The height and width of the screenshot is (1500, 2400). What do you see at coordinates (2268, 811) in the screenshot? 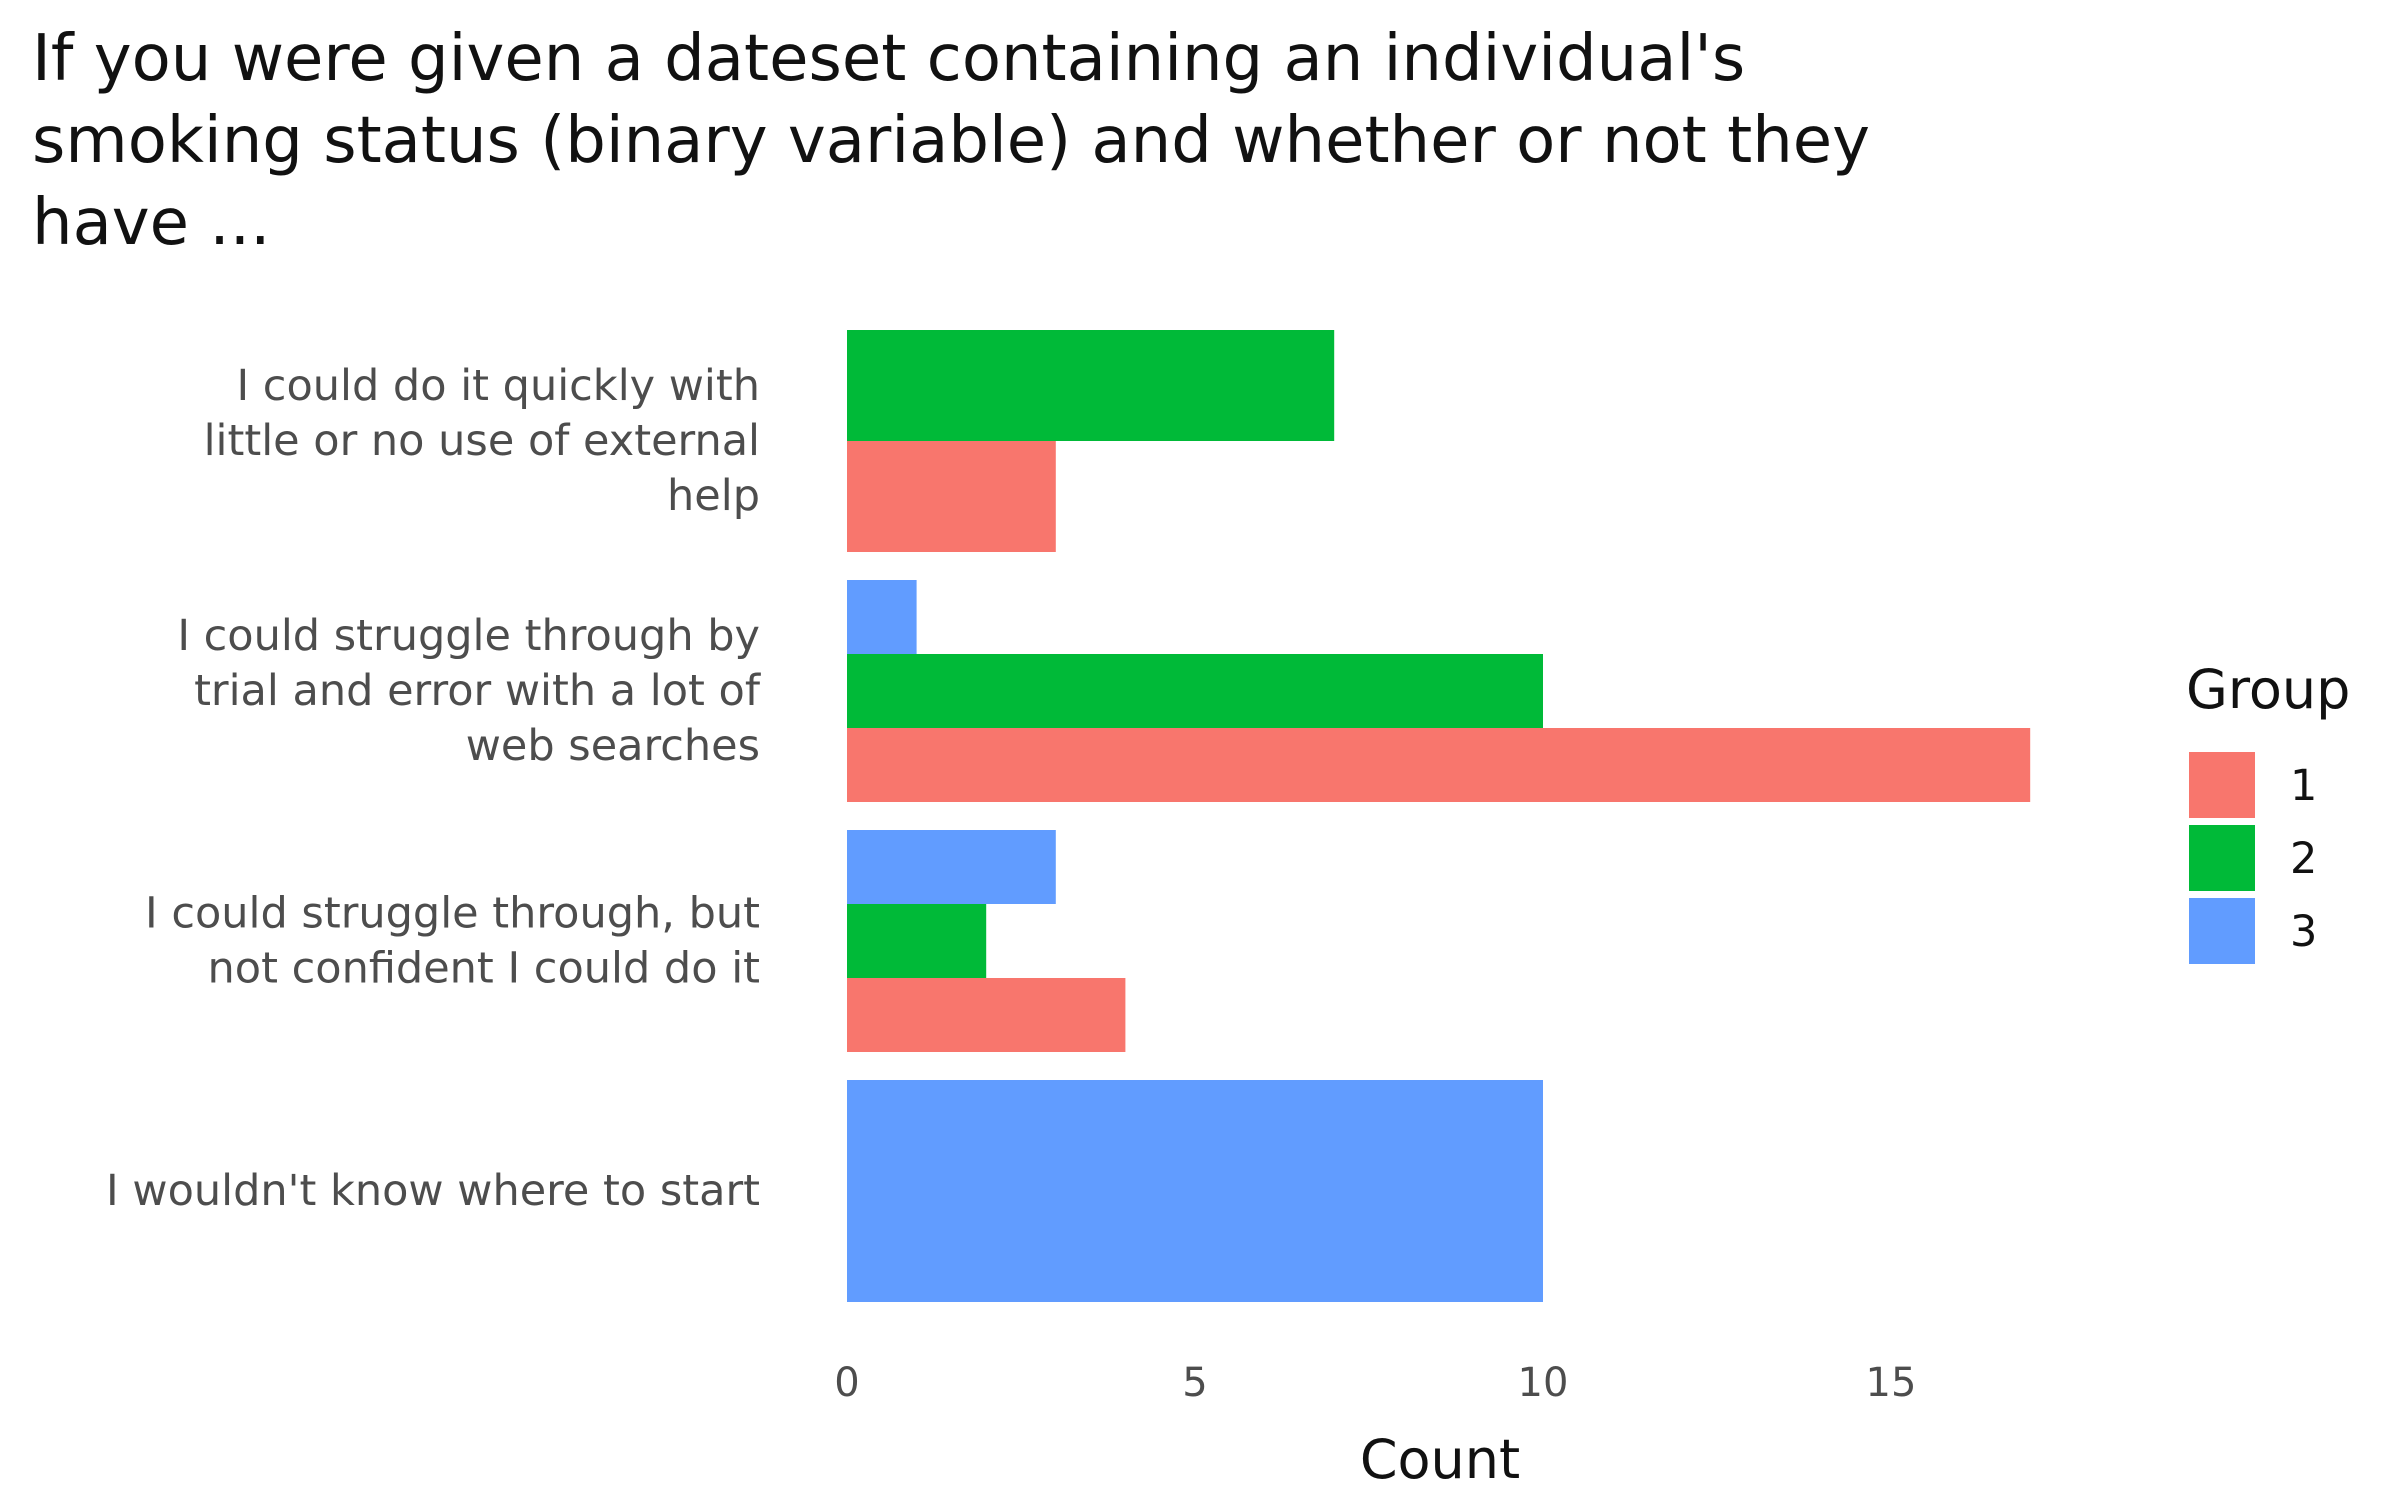
I see `legend: Group 1 2 3` at bounding box center [2268, 811].